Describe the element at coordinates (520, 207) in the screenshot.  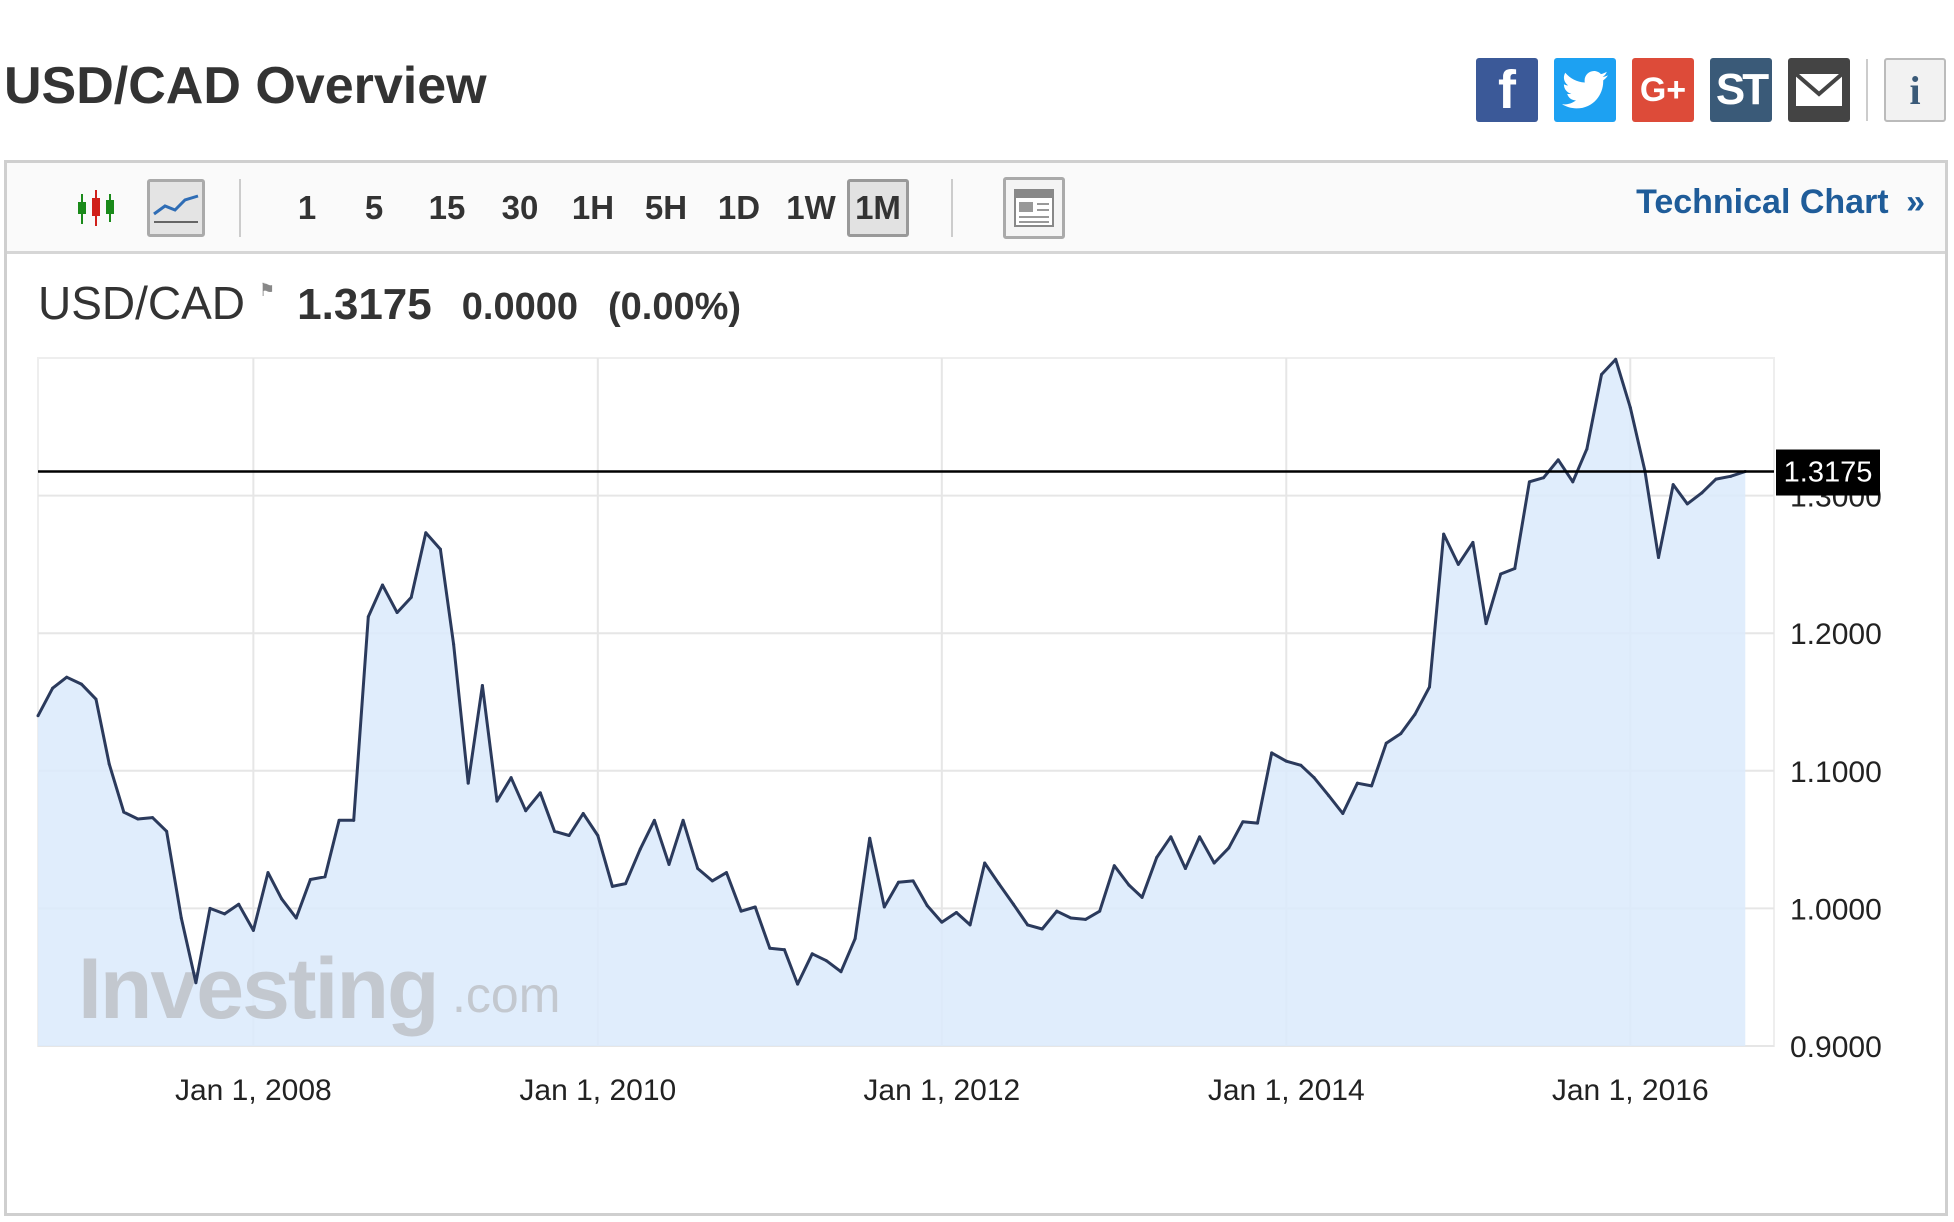
I see `interval-30: 30` at that location.